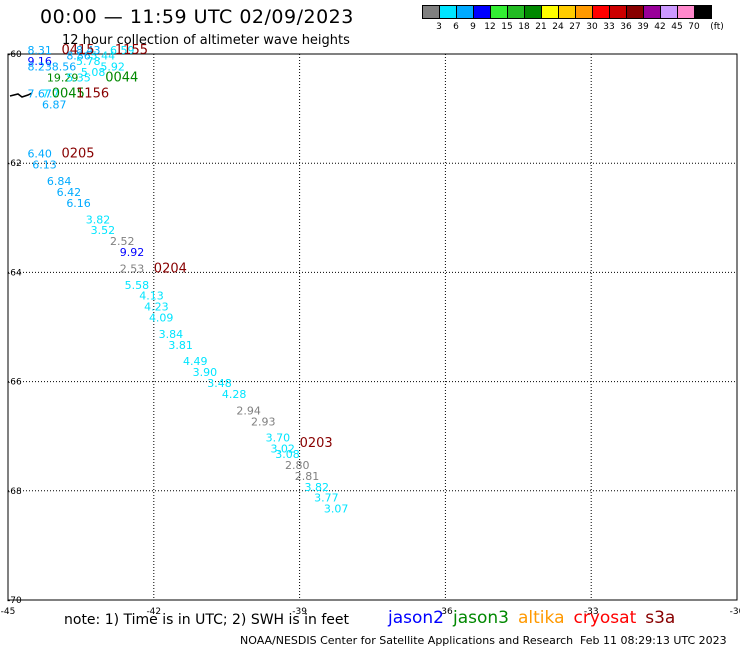  What do you see at coordinates (92, 94) in the screenshot?
I see `pass-time-label: 1156` at bounding box center [92, 94].